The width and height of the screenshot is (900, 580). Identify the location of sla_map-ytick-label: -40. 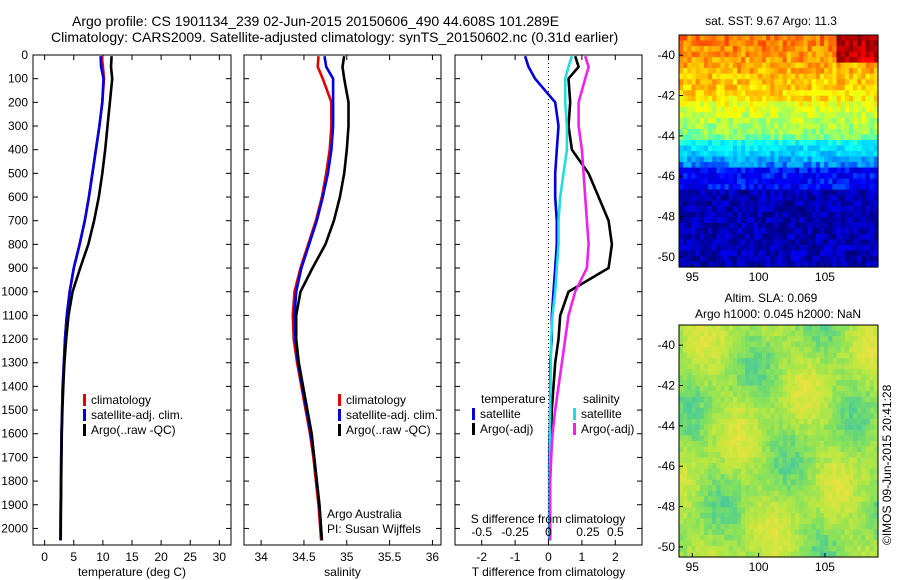
(667, 345).